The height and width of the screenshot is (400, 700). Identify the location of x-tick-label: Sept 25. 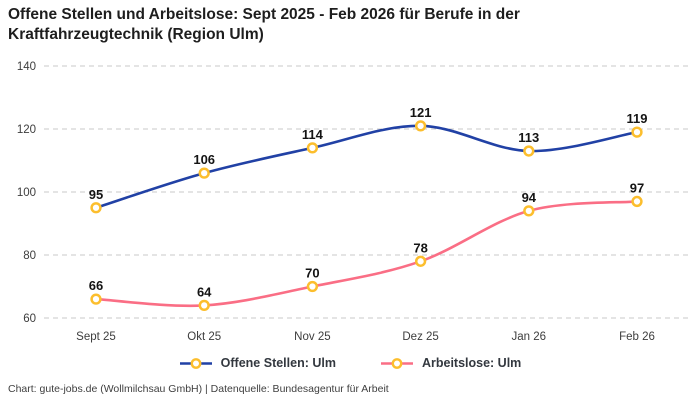
(96, 337).